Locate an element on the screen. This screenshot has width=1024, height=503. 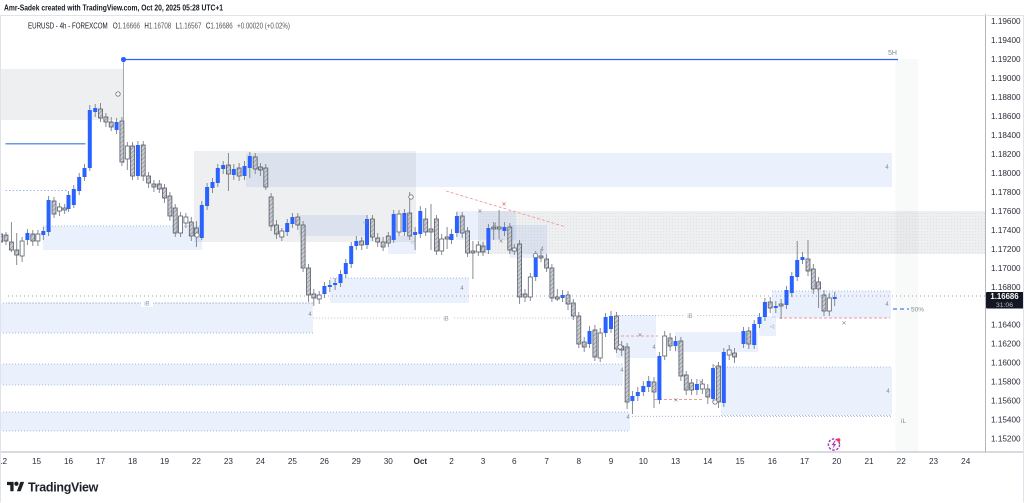
svg-text: 1.19200 is located at coordinates (1006, 59).